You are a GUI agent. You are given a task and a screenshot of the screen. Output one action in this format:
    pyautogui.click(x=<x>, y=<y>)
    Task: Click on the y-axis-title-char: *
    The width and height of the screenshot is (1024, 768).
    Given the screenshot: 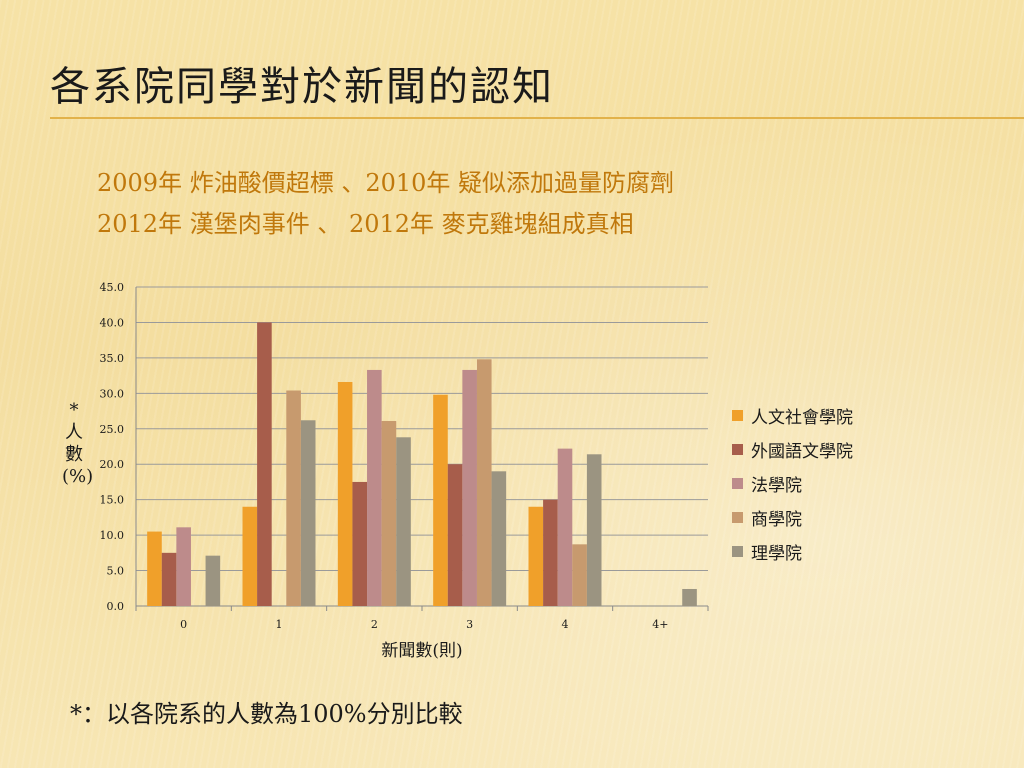 What is the action you would take?
    pyautogui.click(x=74, y=410)
    